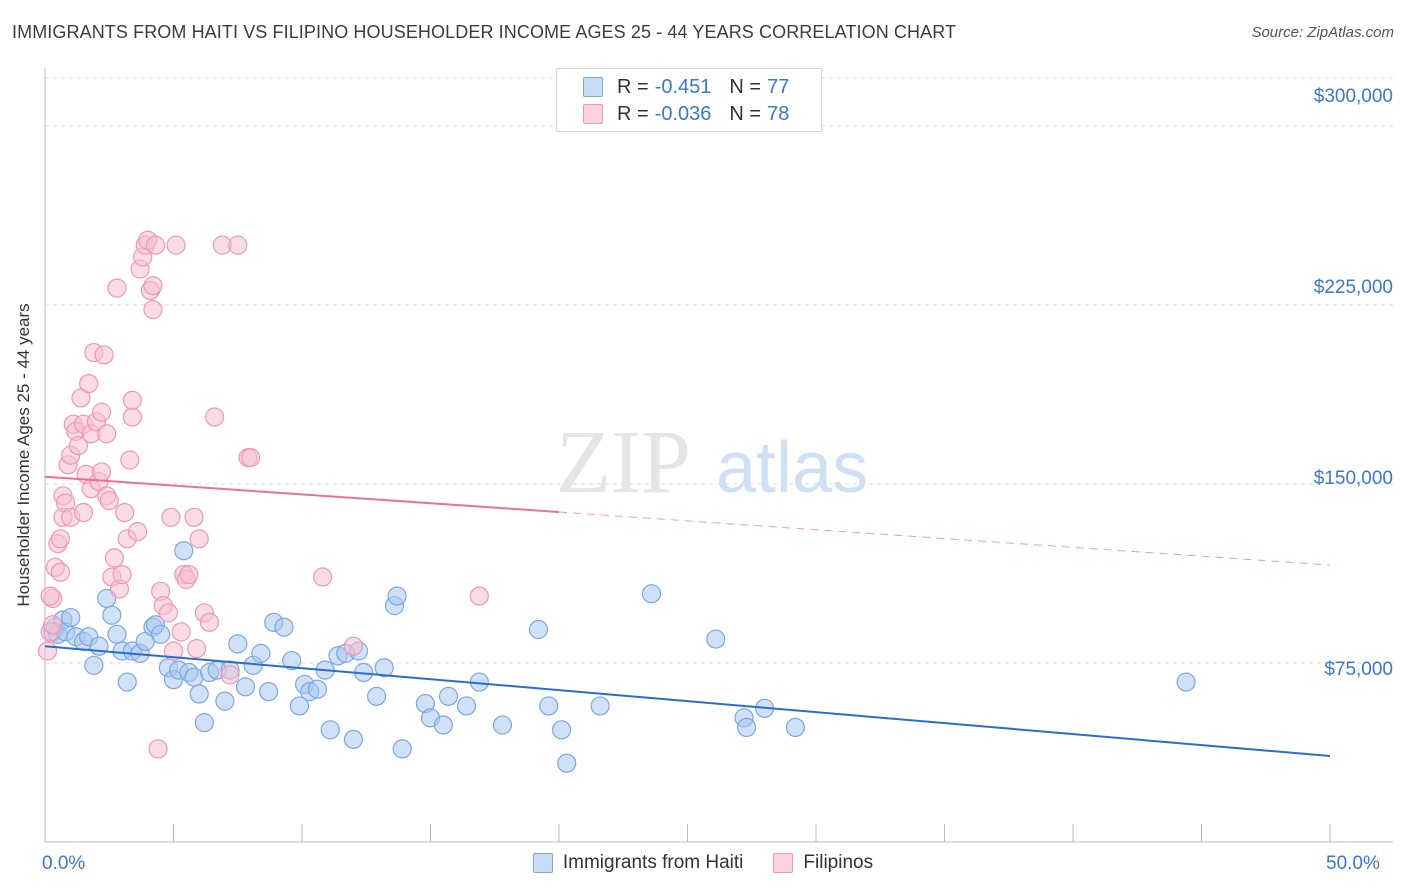 The width and height of the screenshot is (1406, 892). I want to click on legend-row-haiti: R = -0.451 N = 77, so click(695, 87).